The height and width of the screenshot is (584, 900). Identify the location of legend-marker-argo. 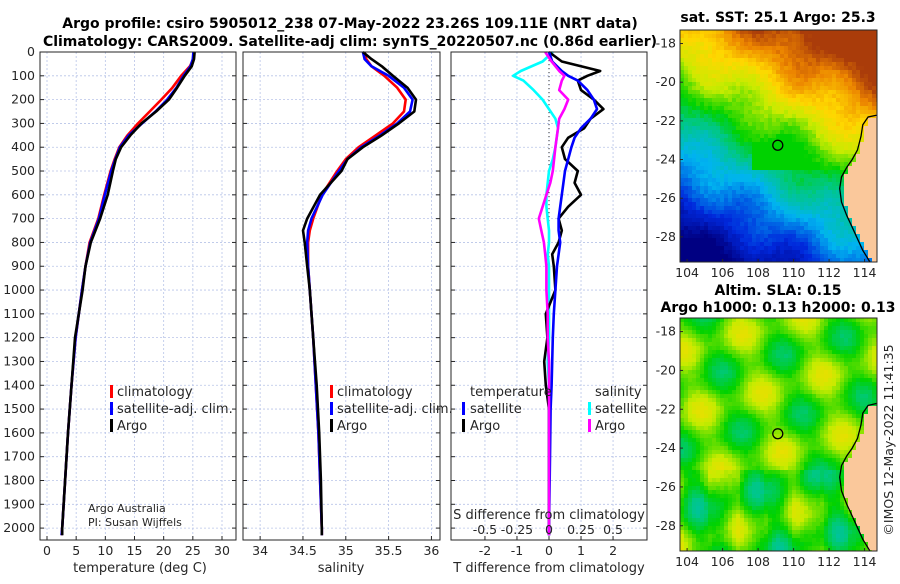
(111, 425).